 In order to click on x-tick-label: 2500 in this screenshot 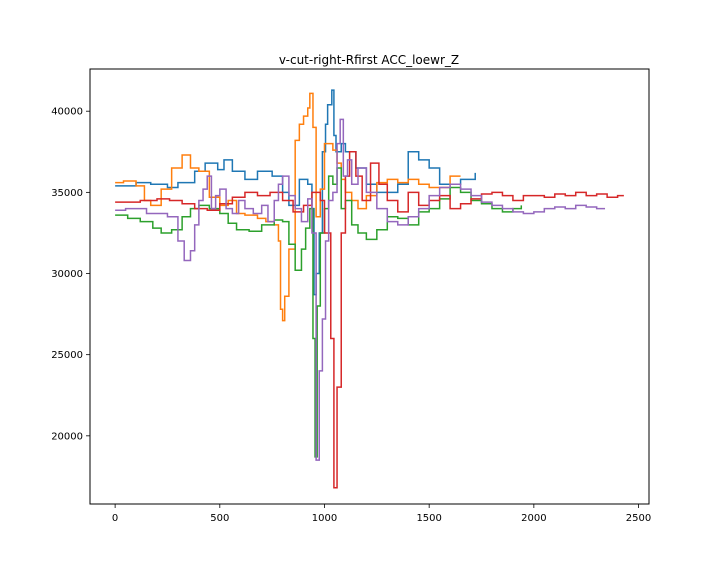, I will do `click(638, 518)`.